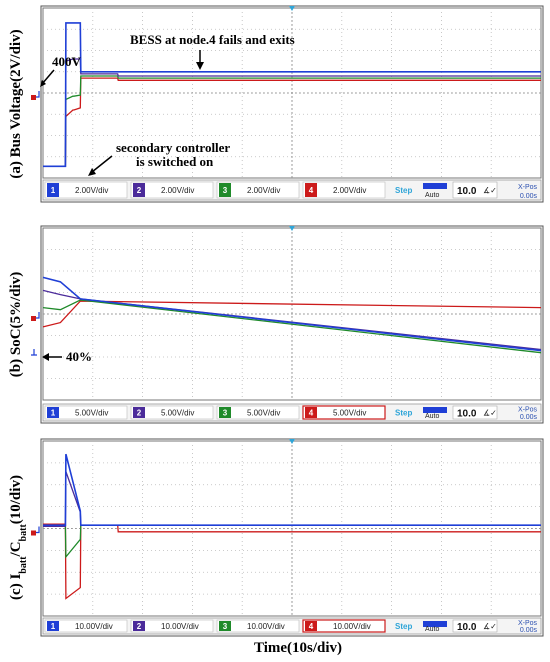 The width and height of the screenshot is (550, 662). Describe the element at coordinates (16, 324) in the screenshot. I see `panel-ylabel: (b) SoC(5%/div)` at that location.